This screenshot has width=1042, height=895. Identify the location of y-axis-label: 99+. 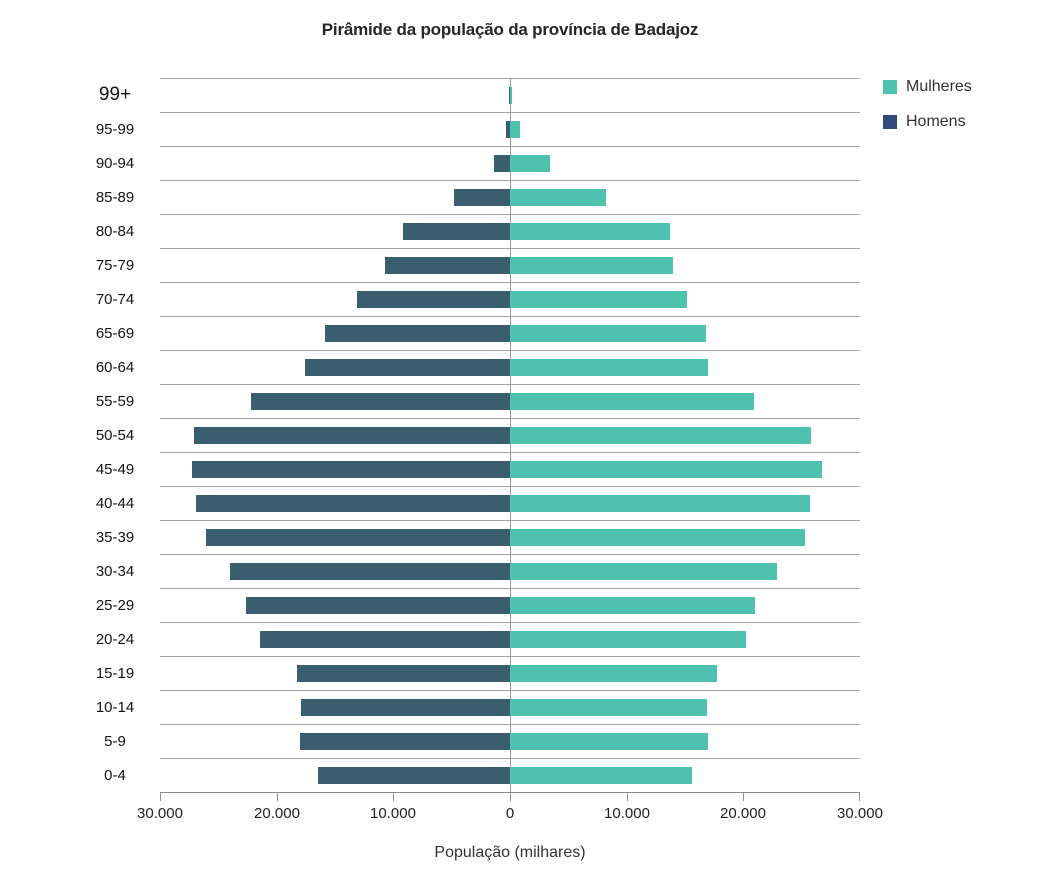
(115, 94).